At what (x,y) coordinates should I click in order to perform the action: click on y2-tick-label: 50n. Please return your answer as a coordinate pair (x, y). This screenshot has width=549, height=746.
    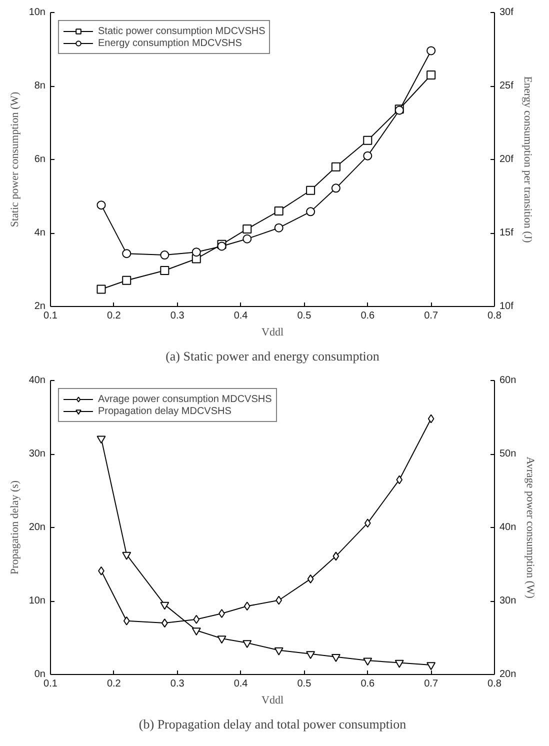
    Looking at the image, I should click on (508, 454).